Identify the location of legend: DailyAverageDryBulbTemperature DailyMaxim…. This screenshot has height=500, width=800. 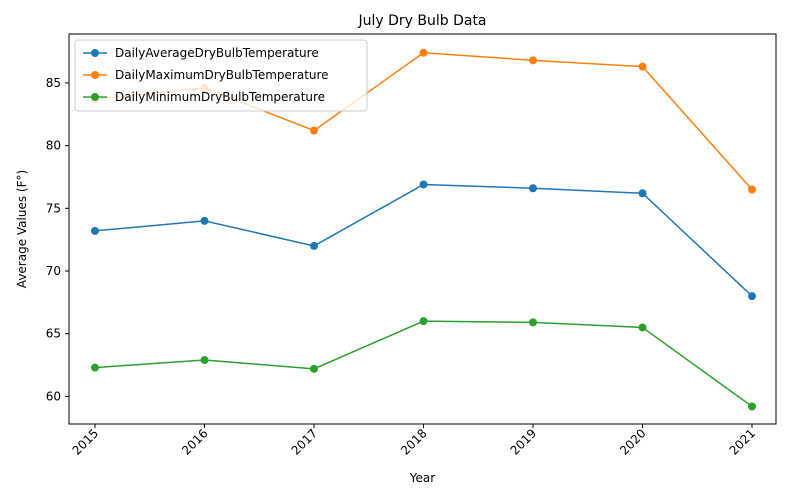
(221, 75).